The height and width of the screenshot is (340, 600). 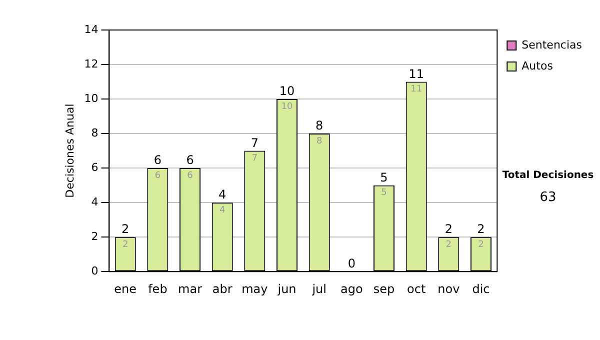 I want to click on y-tick-label: 0, so click(x=94, y=271).